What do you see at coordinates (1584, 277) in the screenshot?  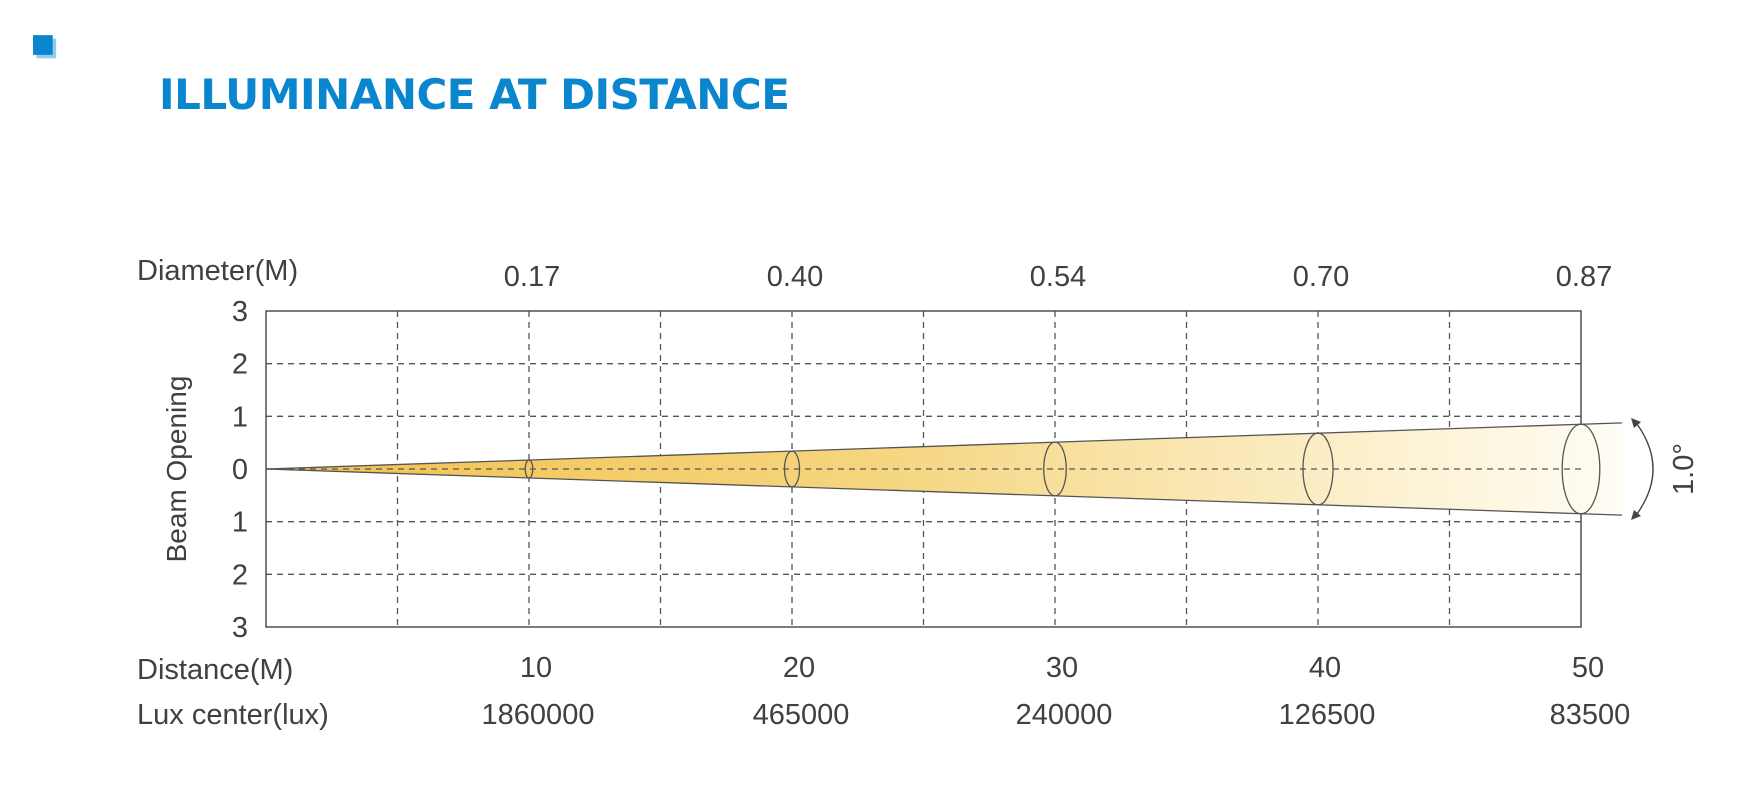 I see `diameter-value: 0.87` at bounding box center [1584, 277].